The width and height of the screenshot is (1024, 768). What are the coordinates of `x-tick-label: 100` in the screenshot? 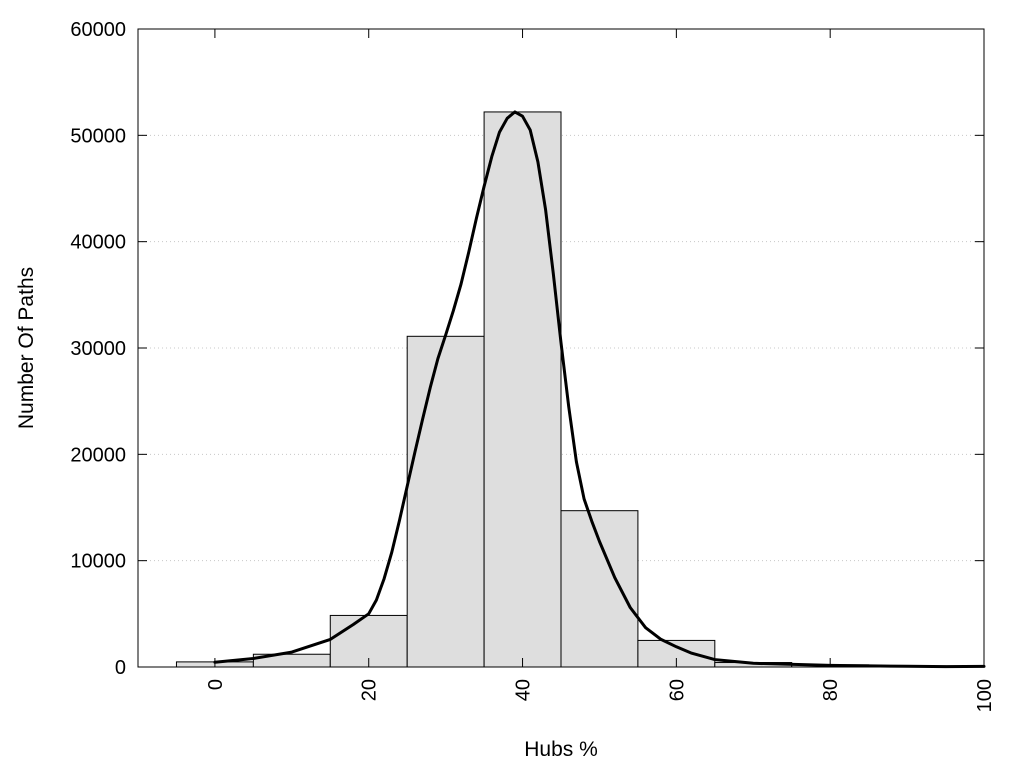 It's located at (985, 695).